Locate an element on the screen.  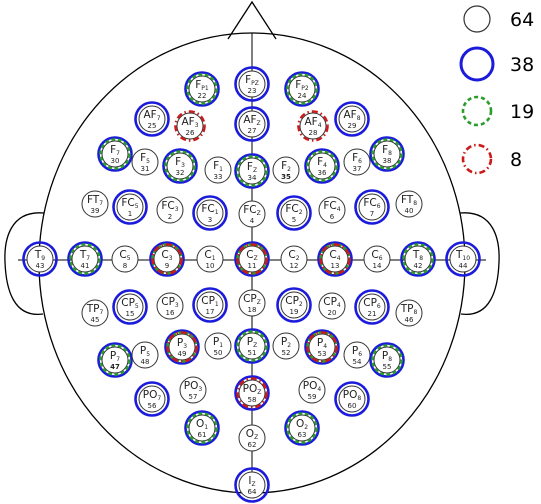
electrode-label: CP3 is located at coordinates (170, 302).